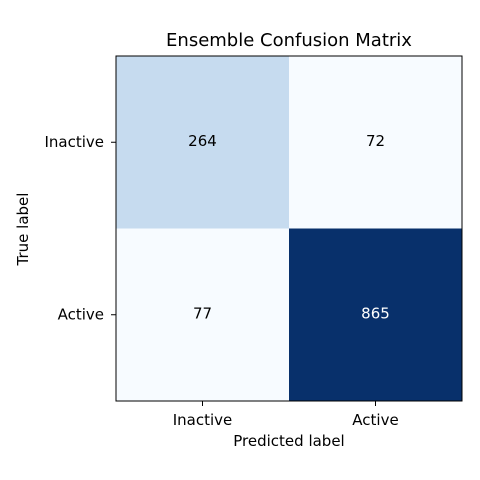 This screenshot has width=480, height=480. I want to click on x-tick-label: Inactive, so click(203, 420).